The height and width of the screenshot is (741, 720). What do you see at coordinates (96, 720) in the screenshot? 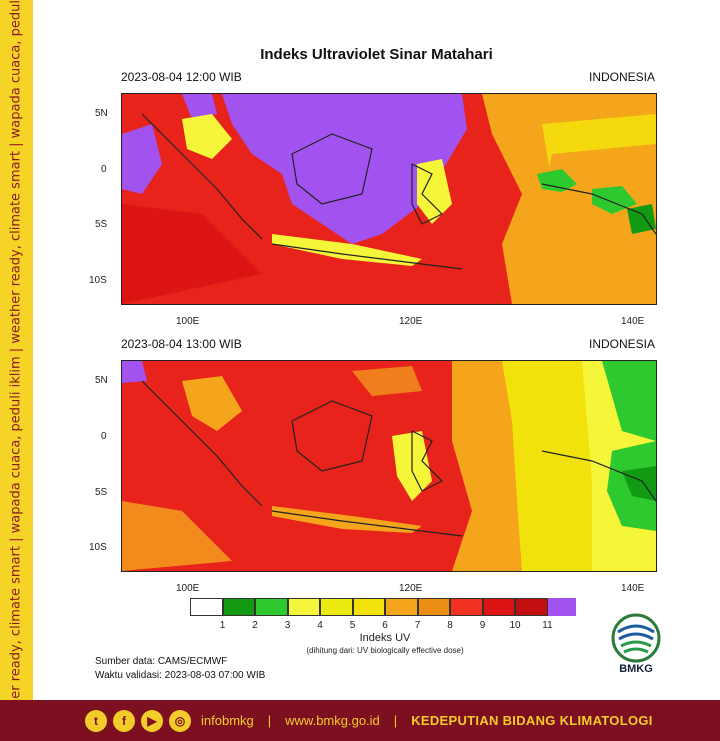
I see `twitter-icon: t` at bounding box center [96, 720].